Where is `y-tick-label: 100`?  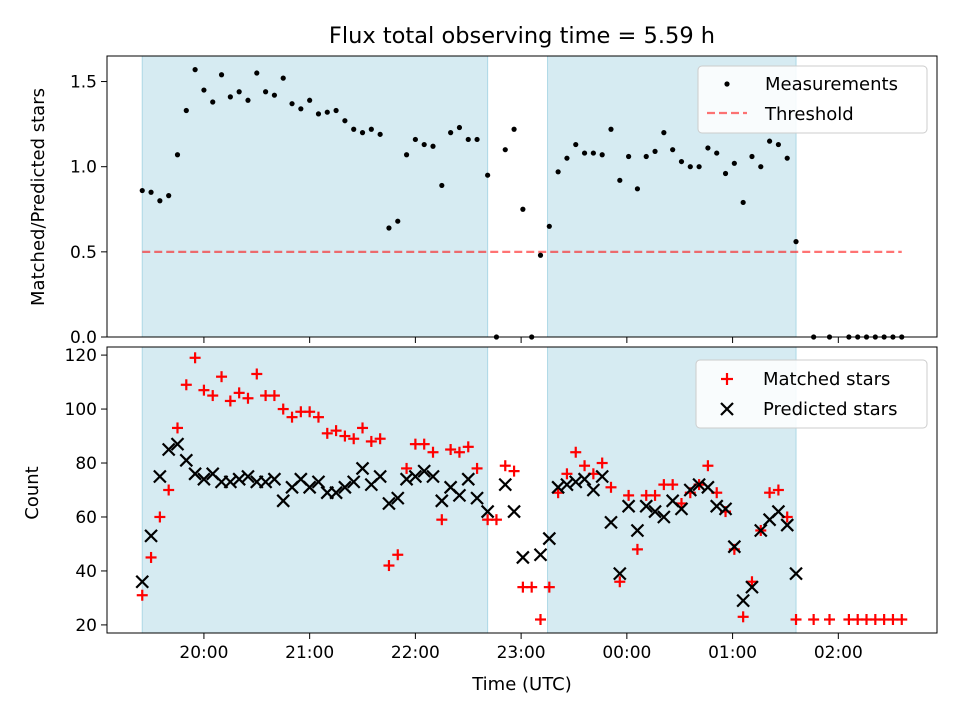 y-tick-label: 100 is located at coordinates (81, 410).